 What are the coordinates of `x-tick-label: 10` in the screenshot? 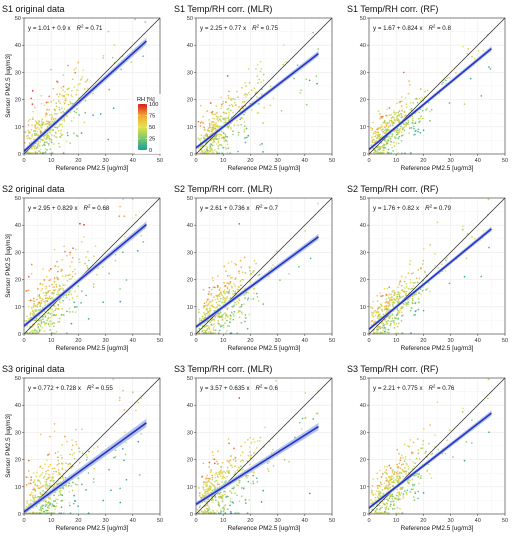 It's located at (396, 521).